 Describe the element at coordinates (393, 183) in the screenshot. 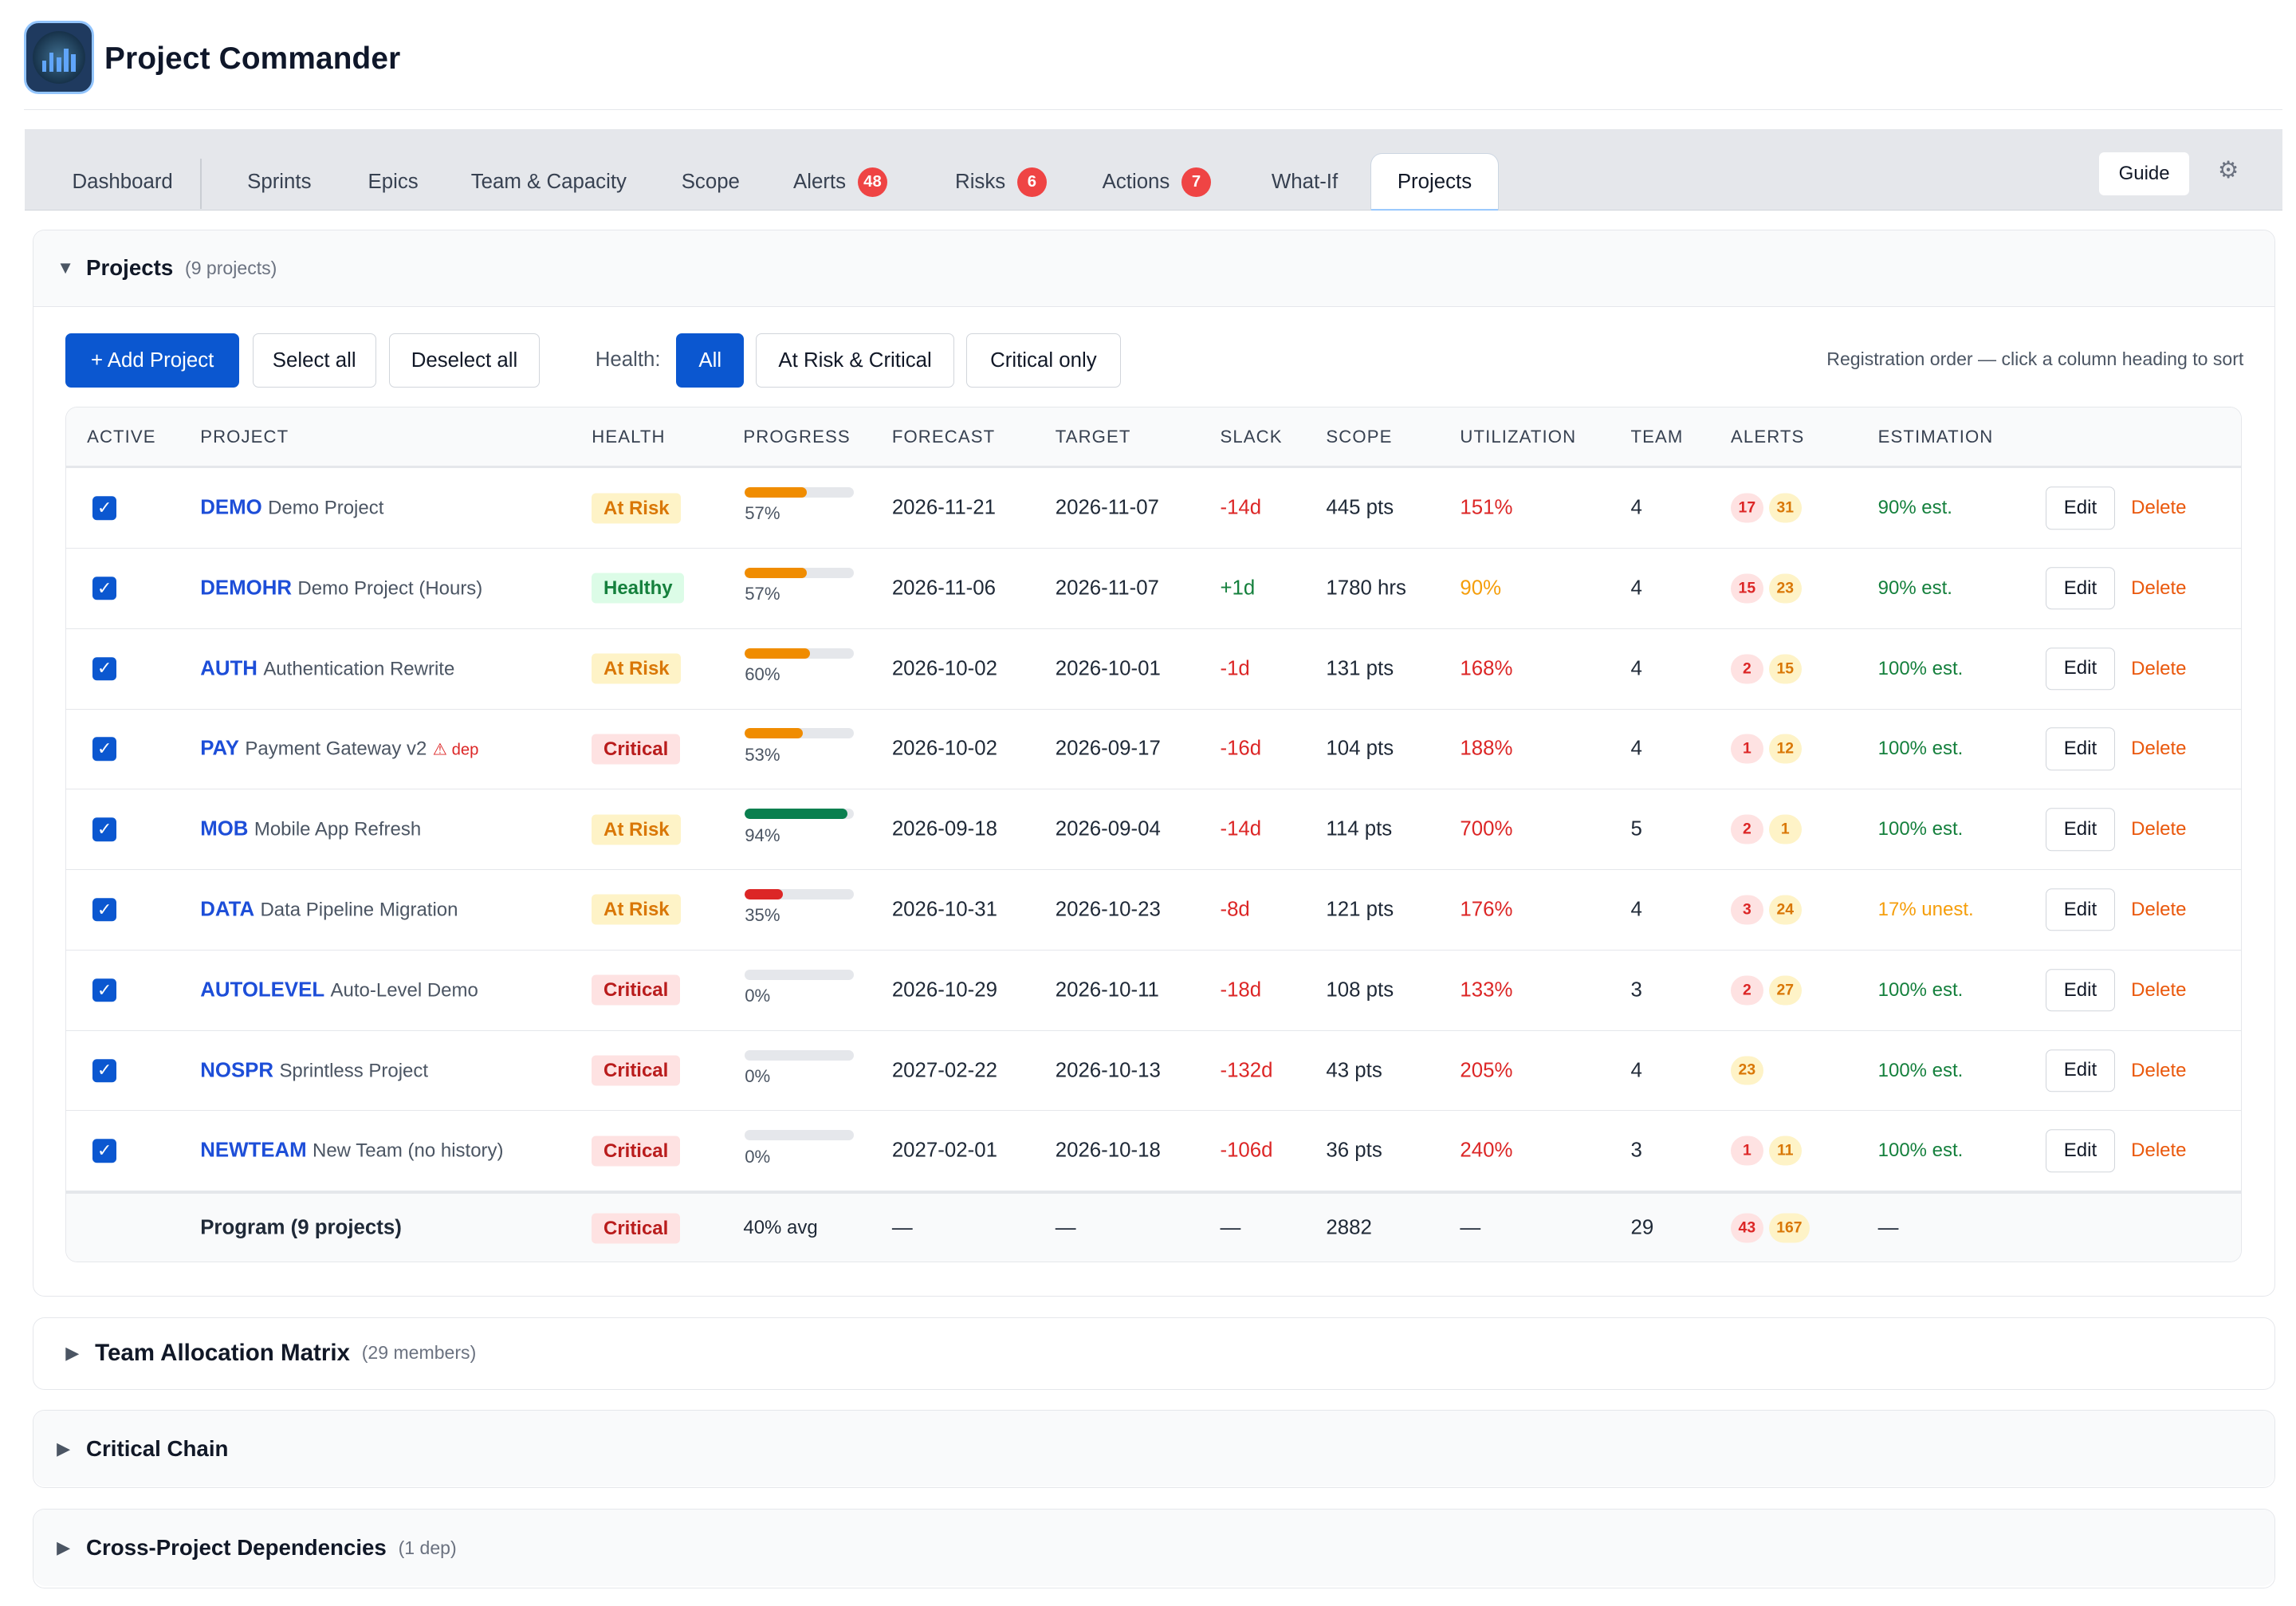

I see `tab-epics: Epics` at that location.